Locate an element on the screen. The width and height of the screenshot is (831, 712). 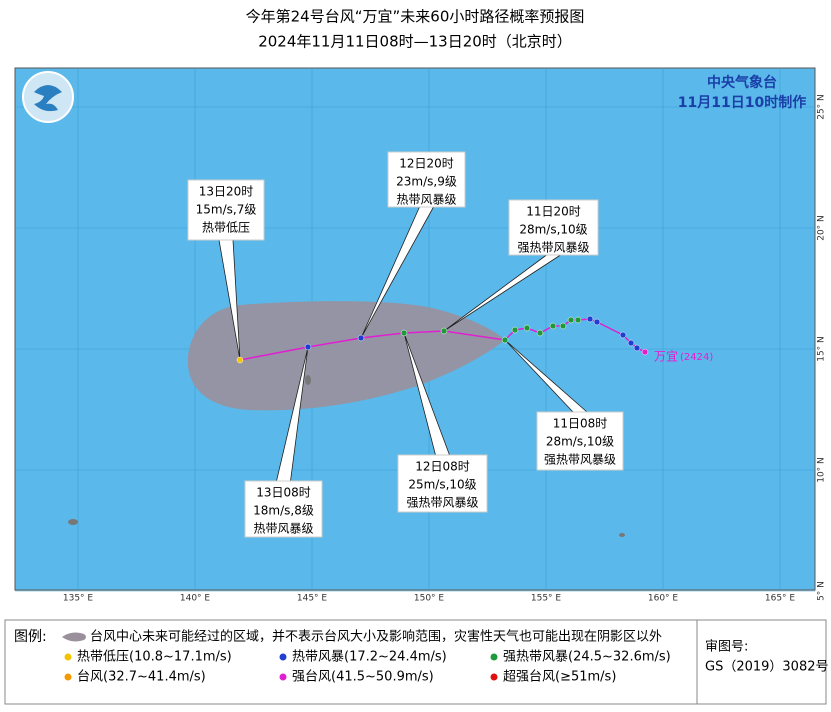
legend-label: 强台风(41.5~50.9m/s) is located at coordinates (363, 677).